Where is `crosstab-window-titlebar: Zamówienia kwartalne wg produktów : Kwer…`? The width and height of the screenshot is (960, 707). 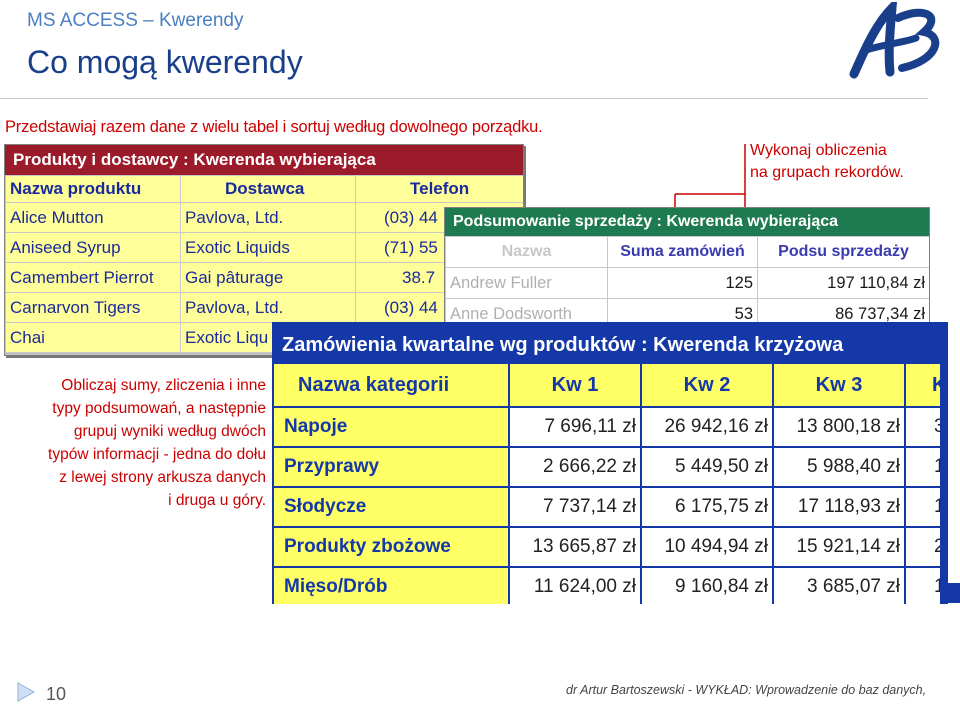
crosstab-window-titlebar: Zamówienia kwartalne wg produktów : Kwer… is located at coordinates (563, 345).